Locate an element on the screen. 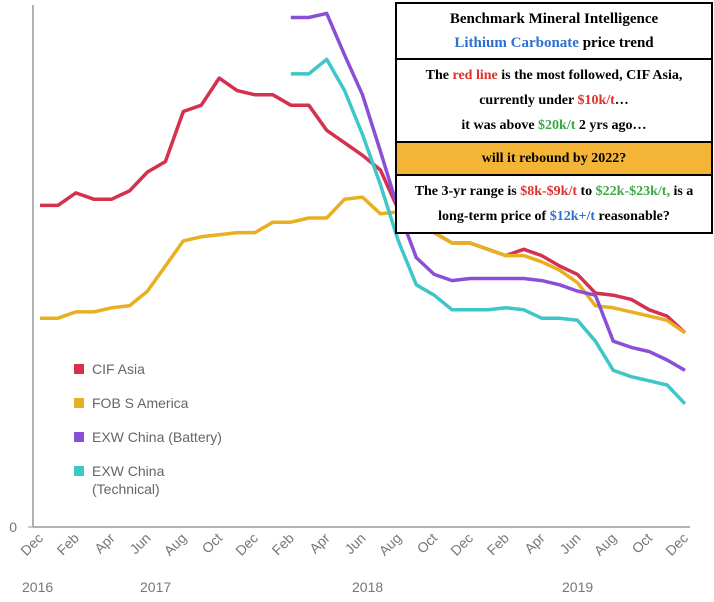 The image size is (714, 602). year-label: 2017 is located at coordinates (155, 587).